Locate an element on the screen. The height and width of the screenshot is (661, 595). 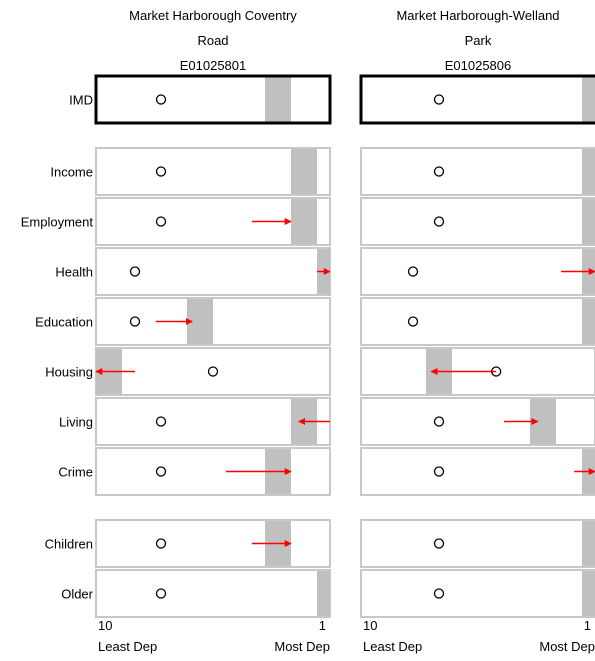
area-title: Road is located at coordinates (212, 40).